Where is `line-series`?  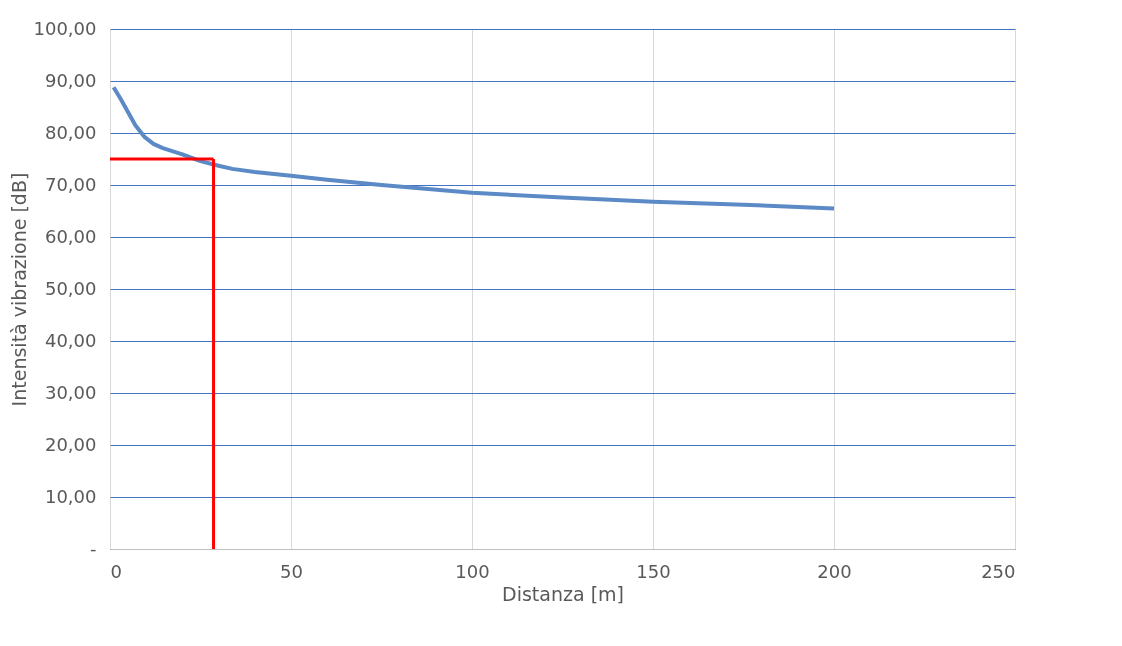 line-series is located at coordinates (473, 148).